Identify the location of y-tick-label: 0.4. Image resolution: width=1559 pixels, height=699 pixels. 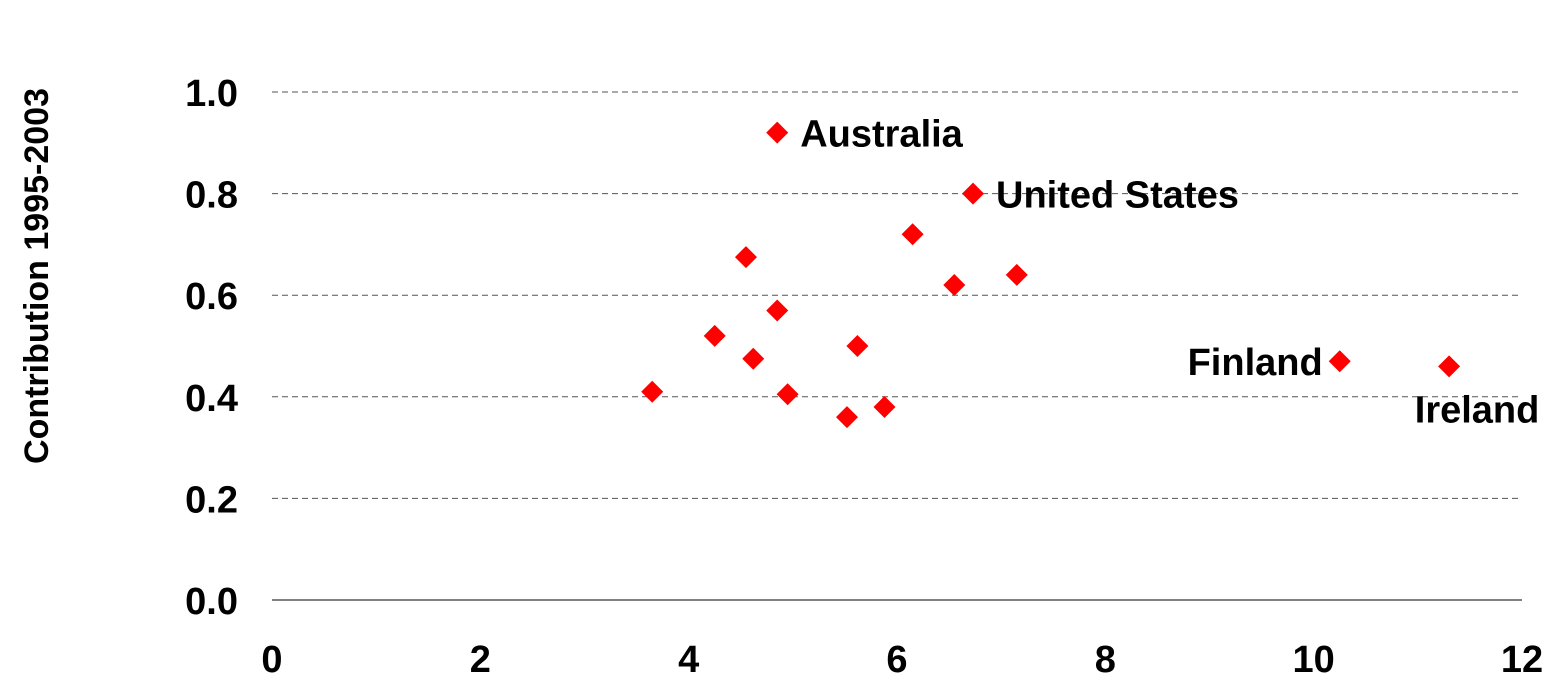
(211, 399).